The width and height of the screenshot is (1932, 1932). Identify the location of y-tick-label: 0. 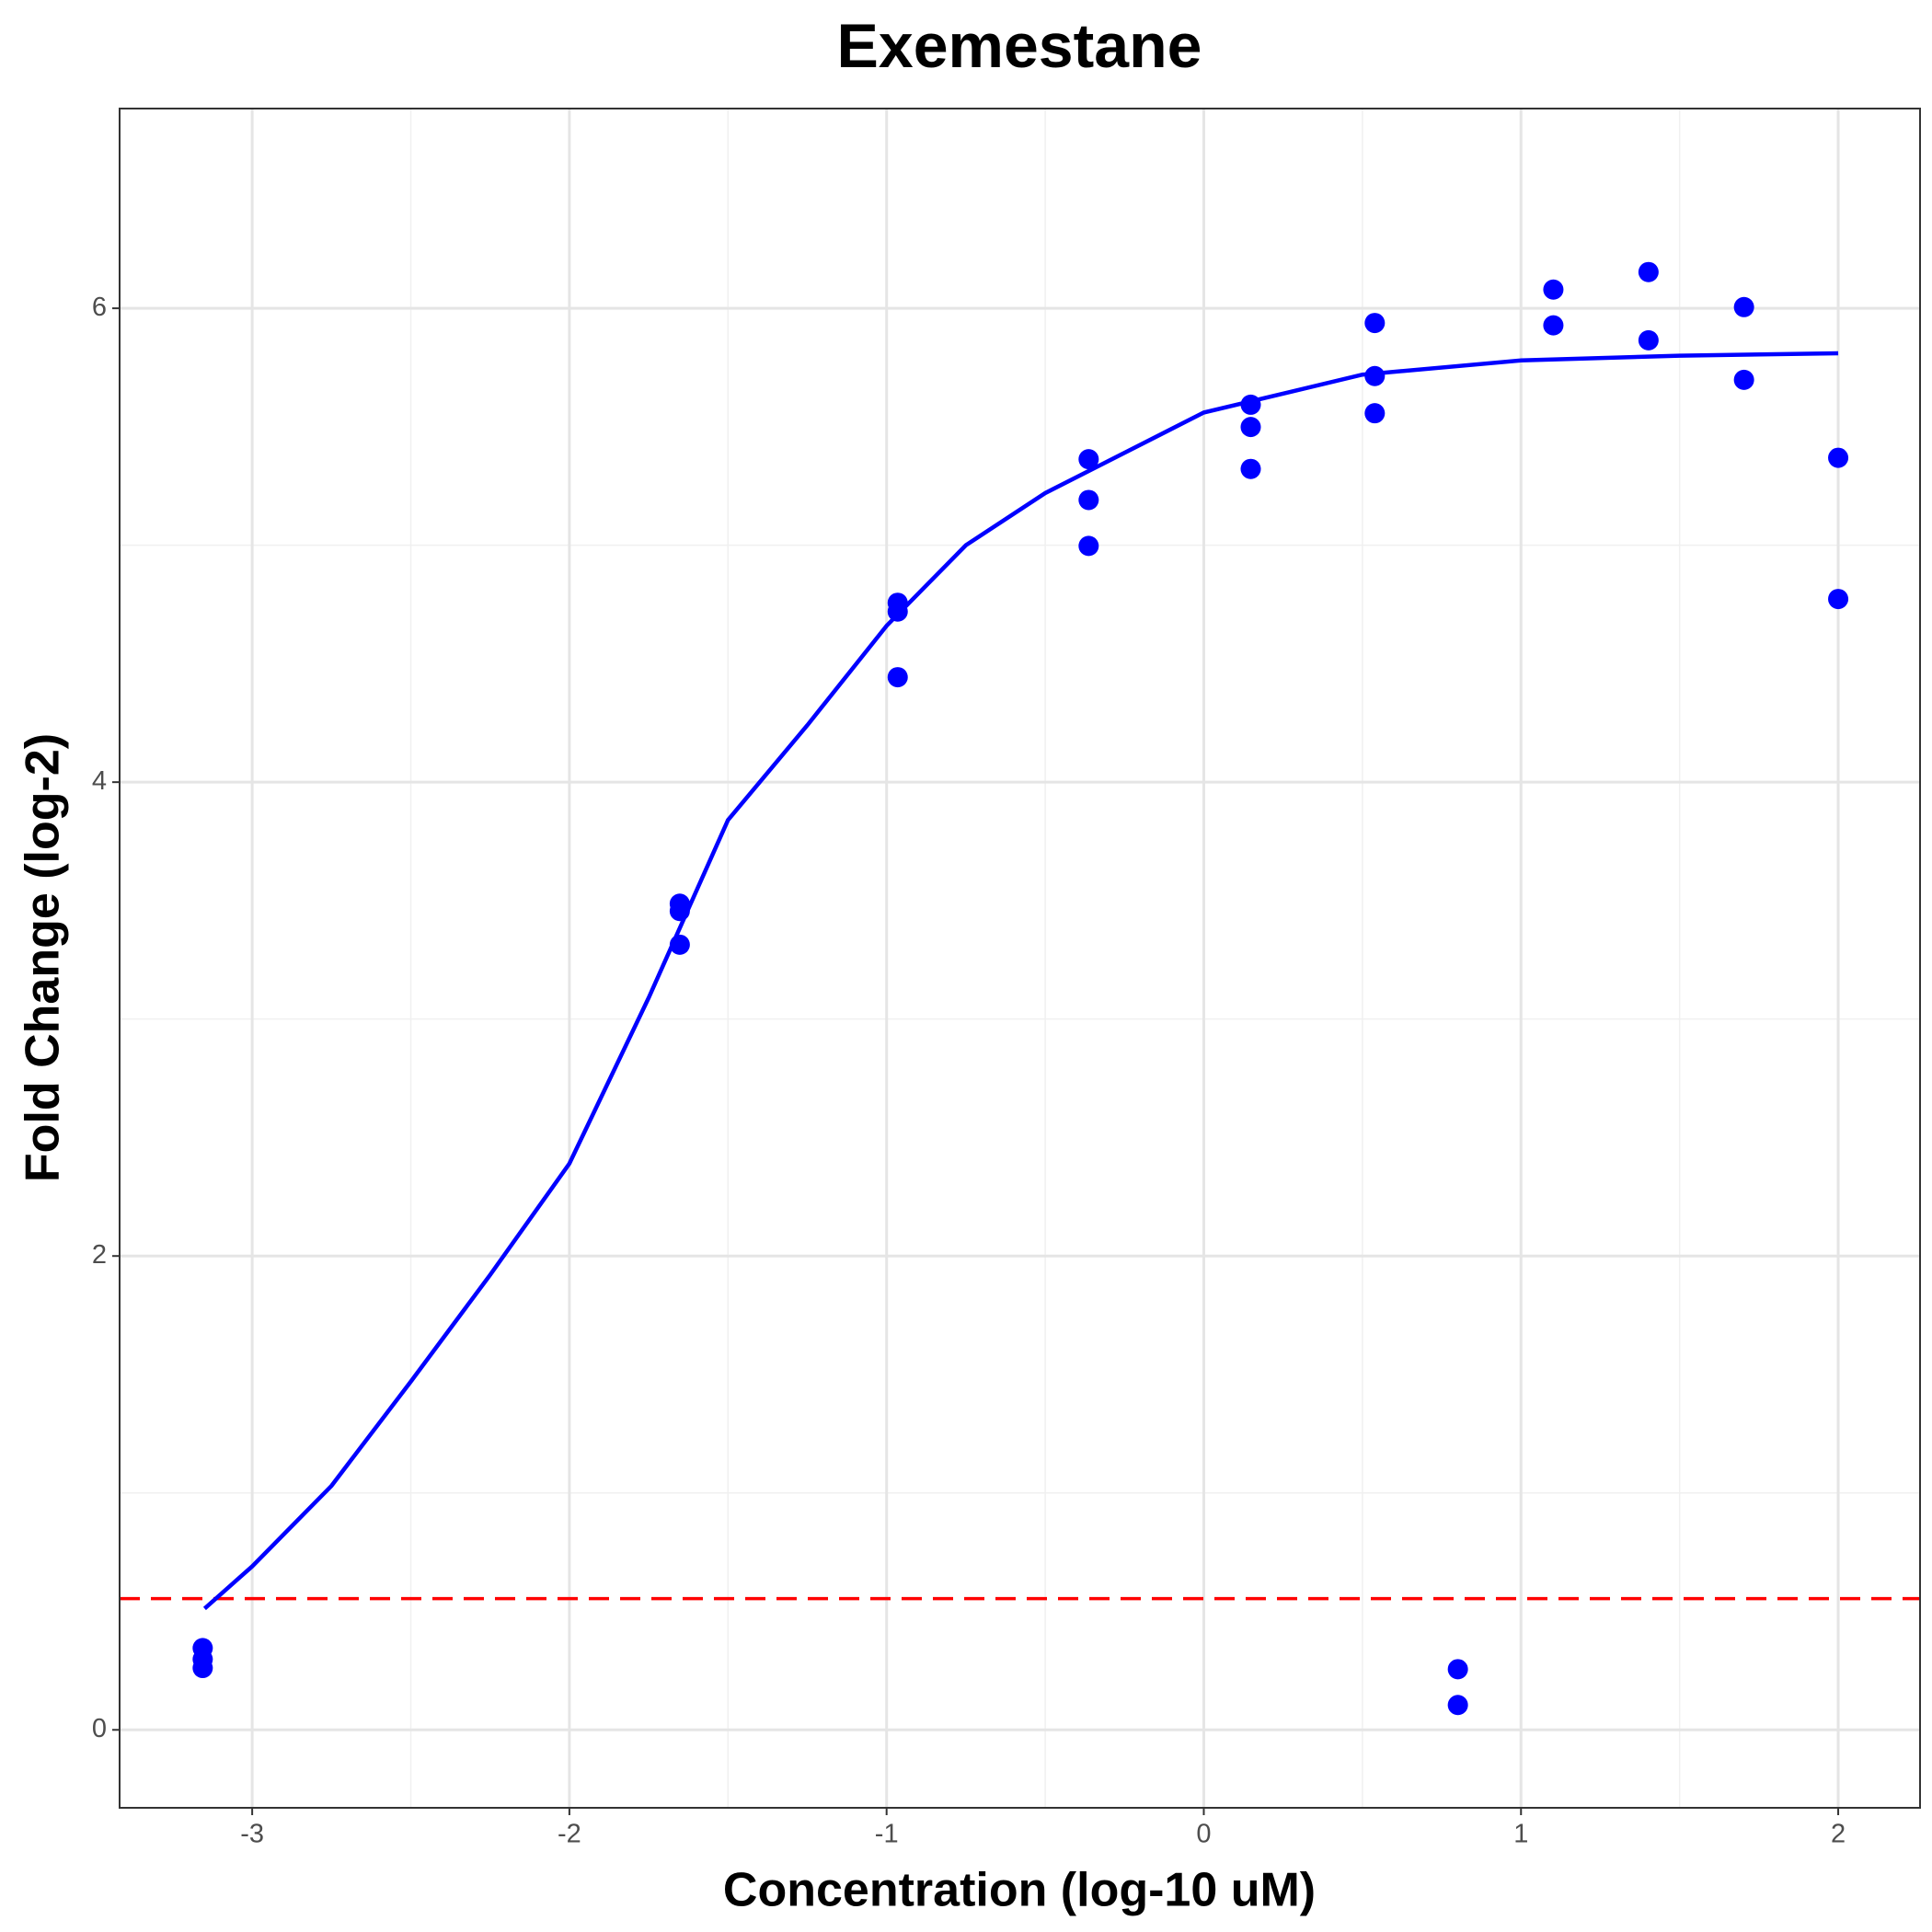
(99, 1728).